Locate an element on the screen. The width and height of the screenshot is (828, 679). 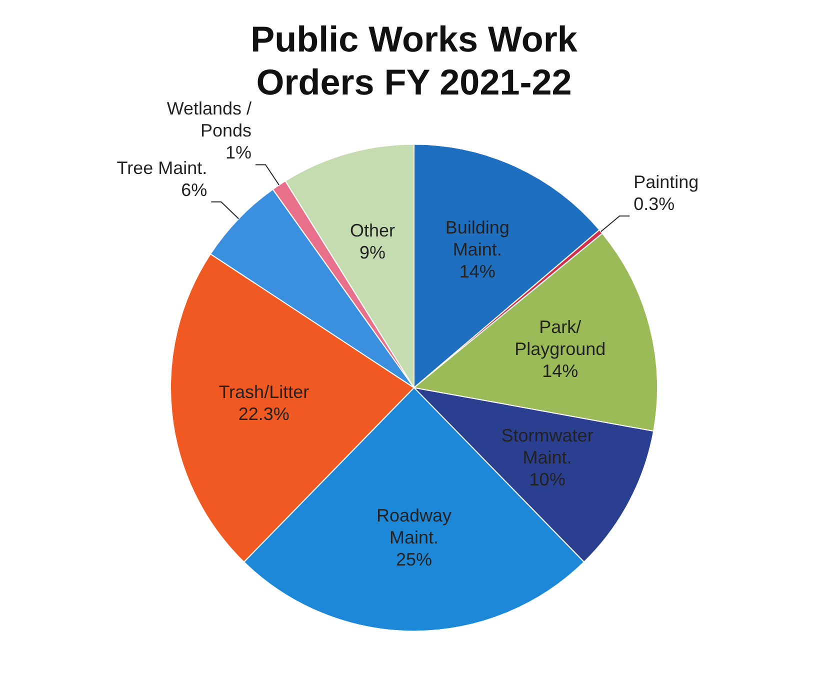
data-label: 9% is located at coordinates (373, 252).